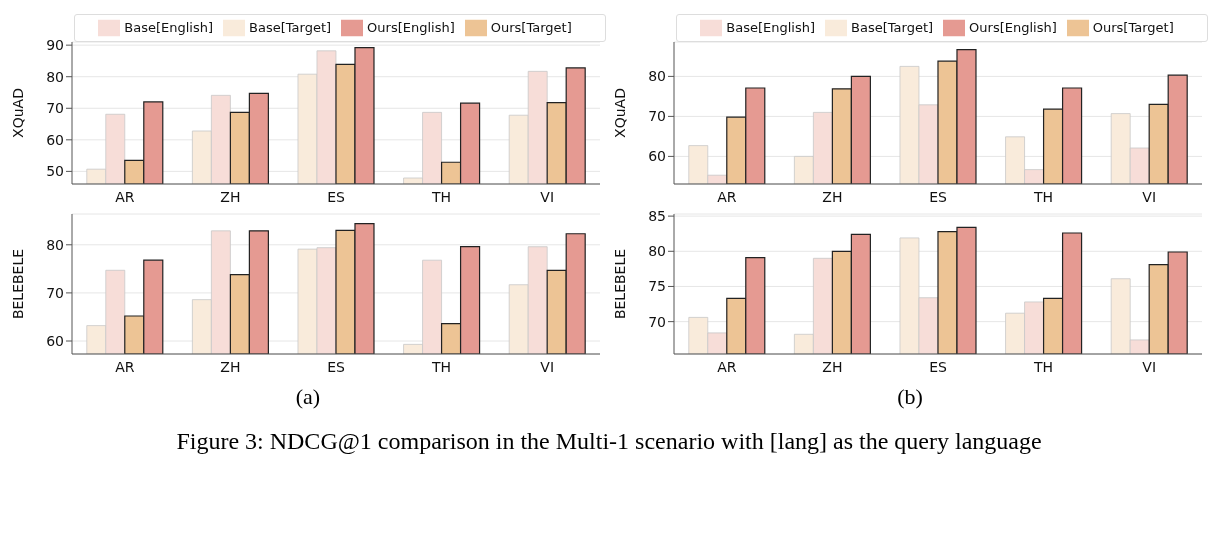  I want to click on text: (a), so click(308, 397).